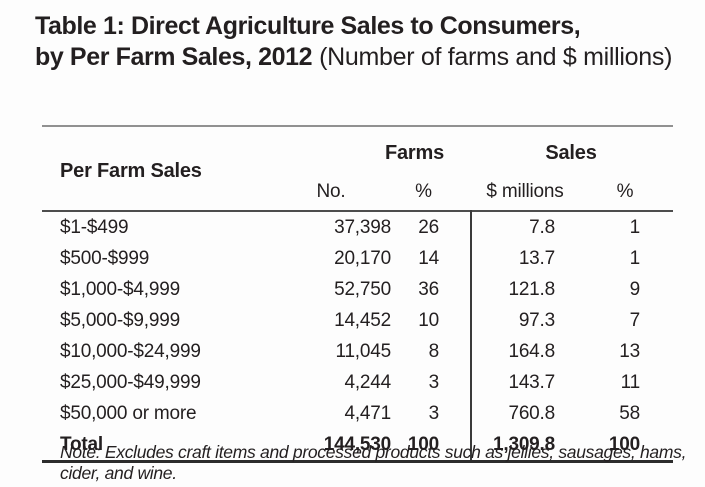  Describe the element at coordinates (367, 382) in the screenshot. I see `farms-no-value: 4,244` at that location.